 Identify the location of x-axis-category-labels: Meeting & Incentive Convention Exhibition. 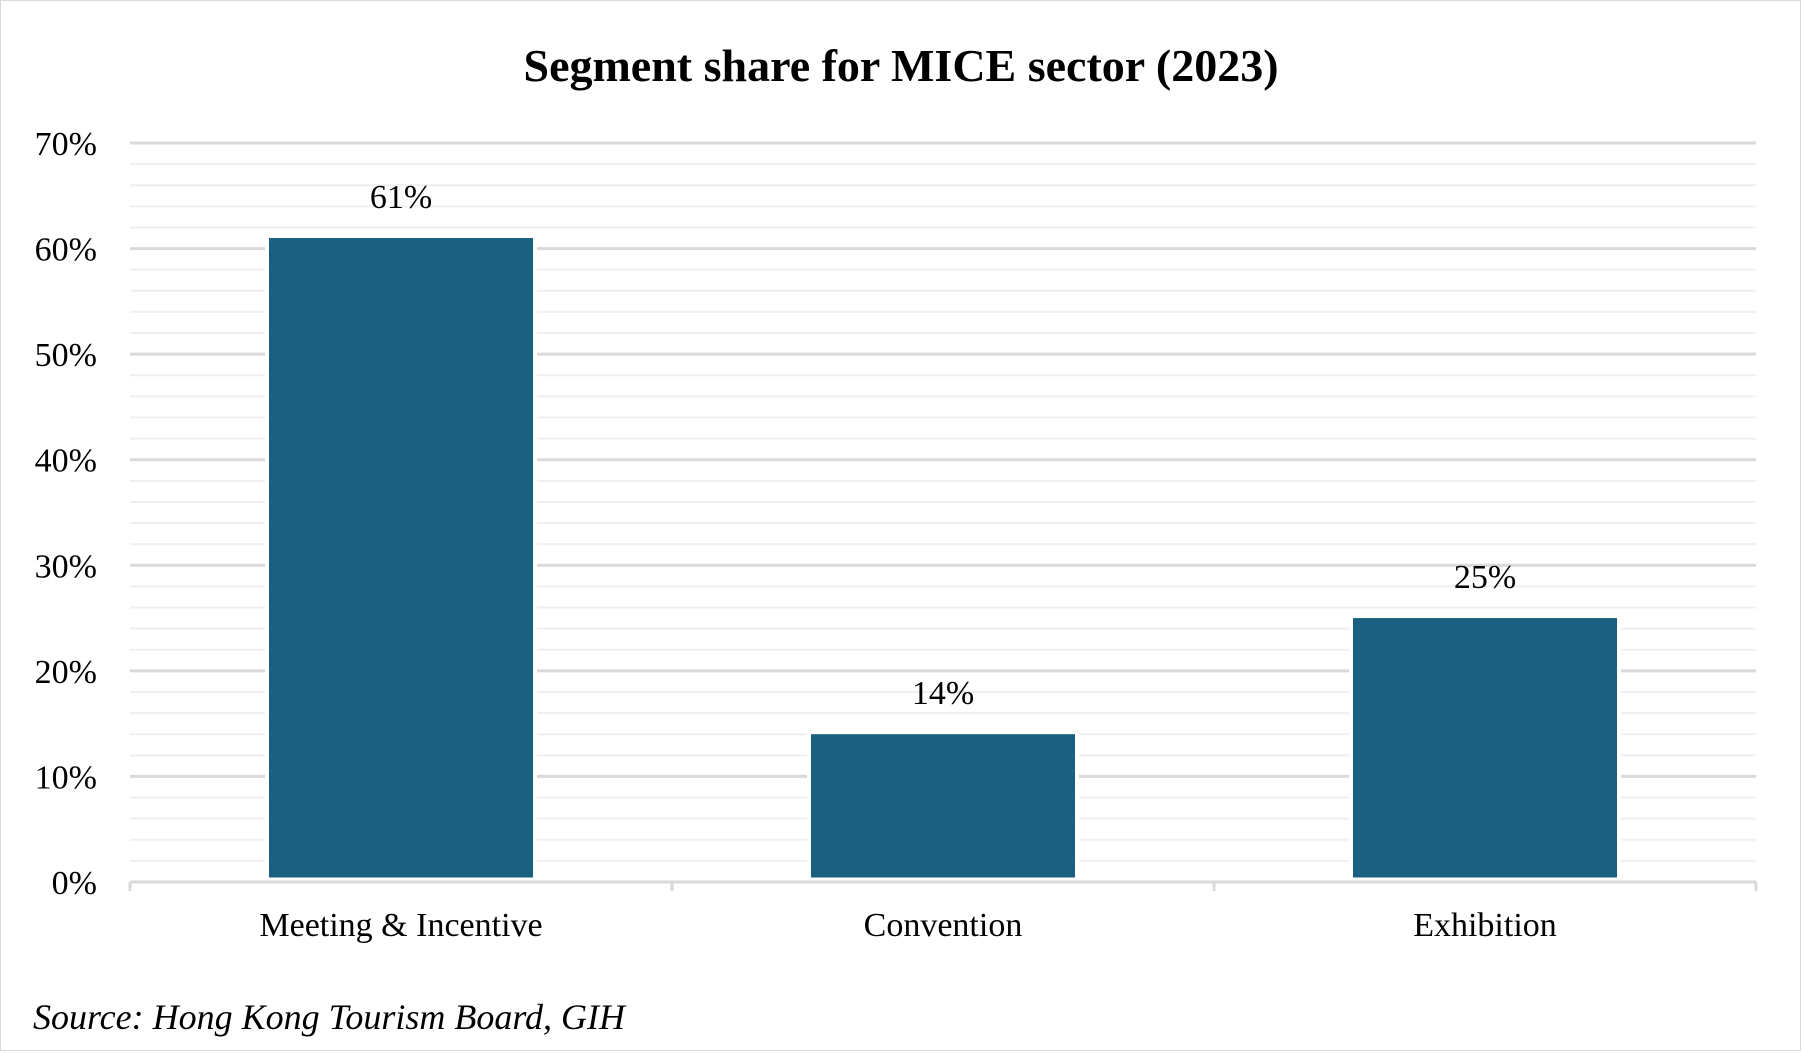
(907, 925).